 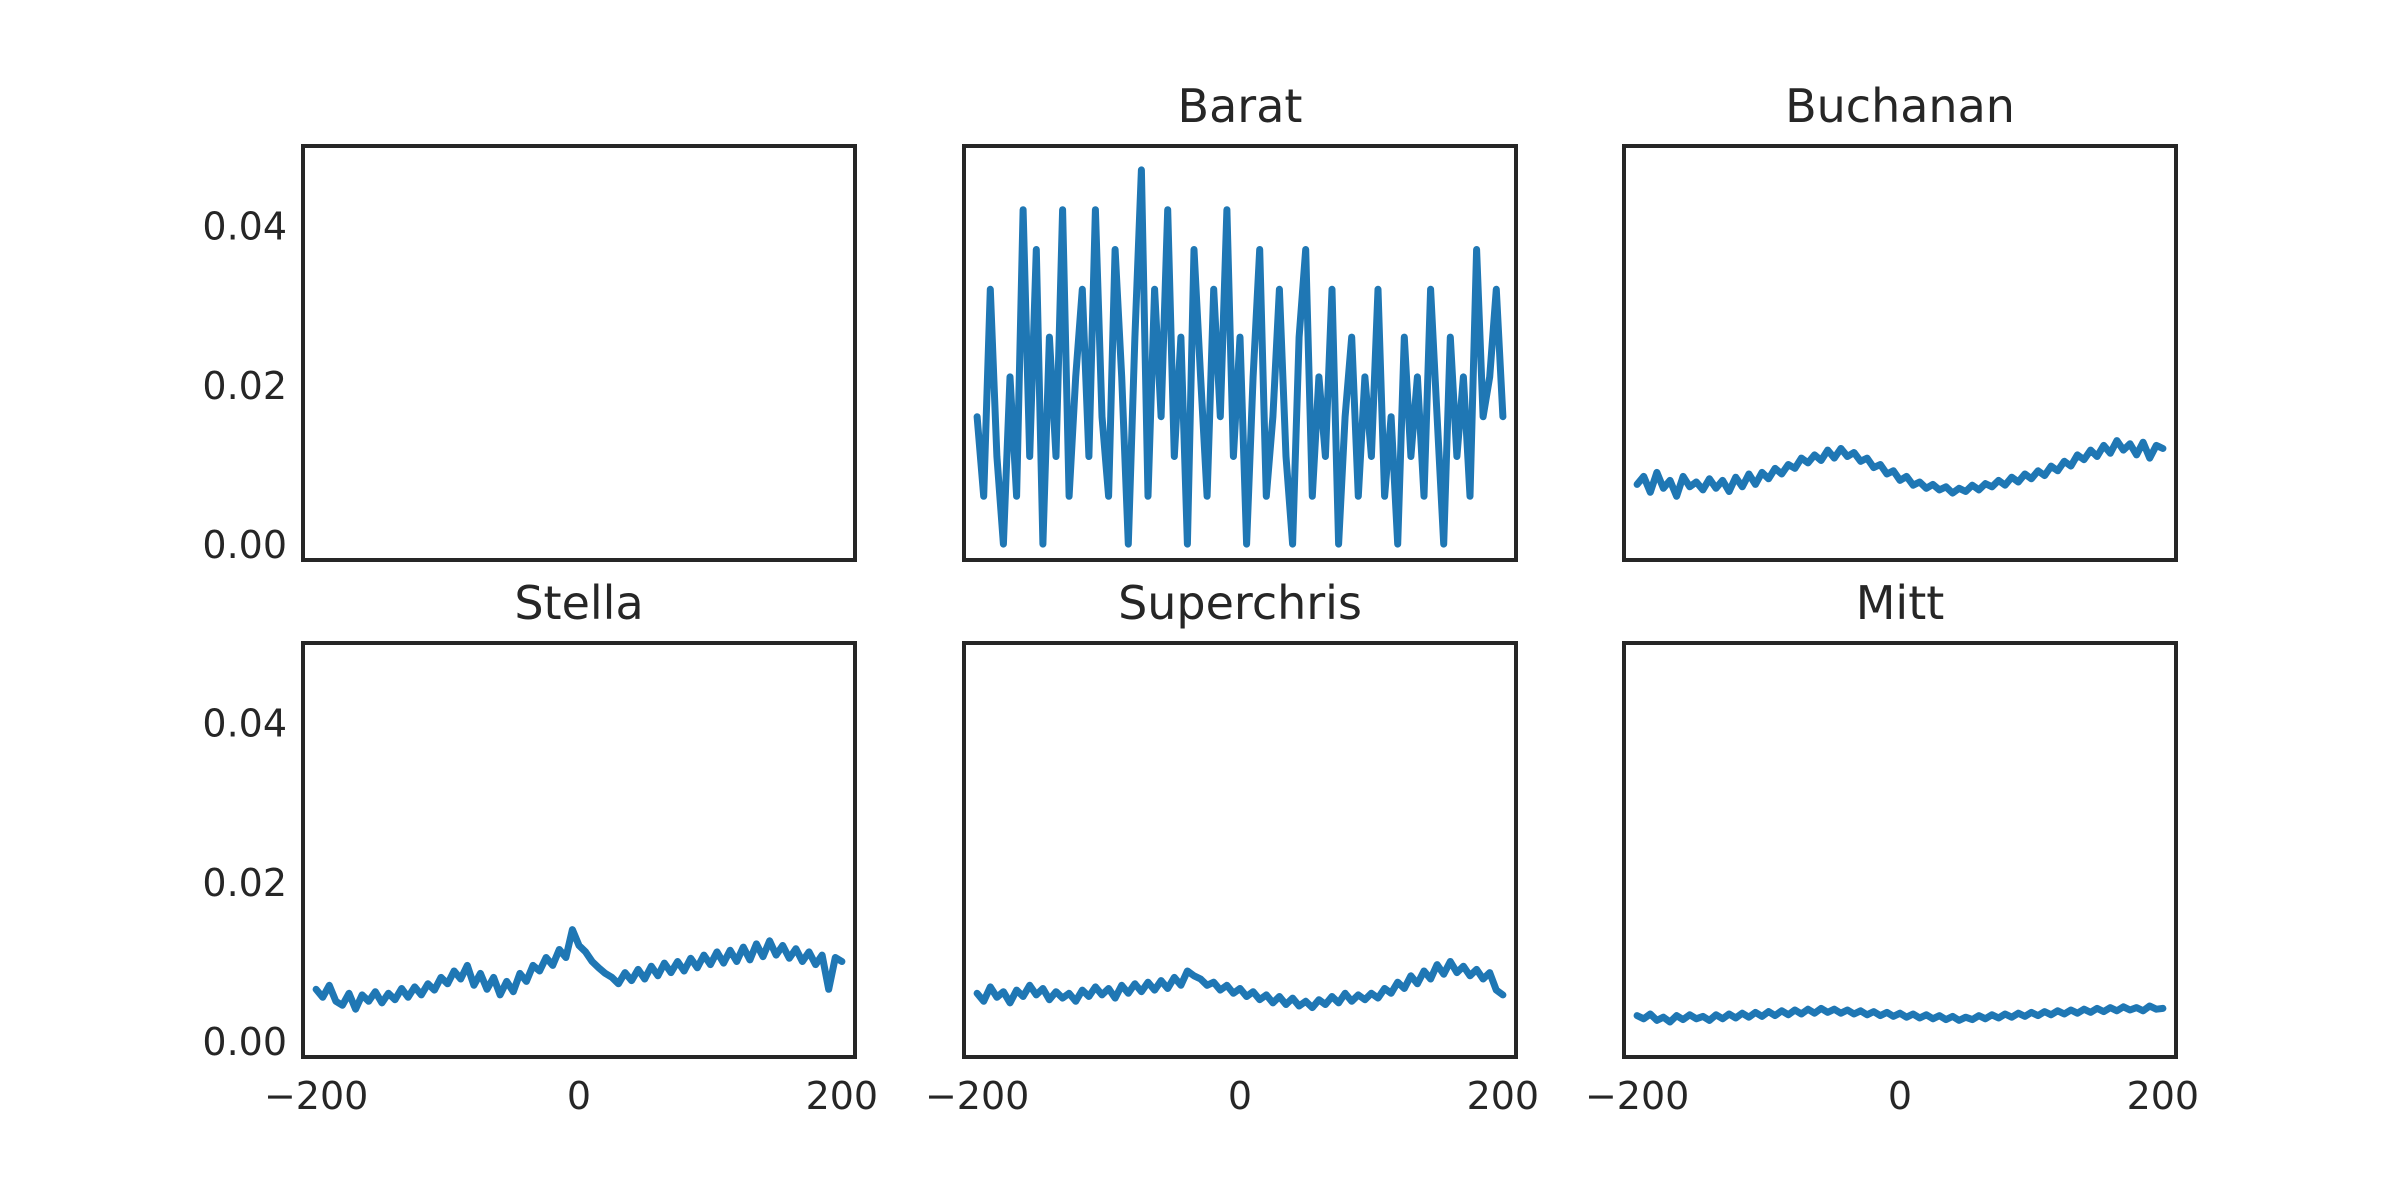 I want to click on panel-6: Mitt −200 0 200, so click(x=1892, y=847).